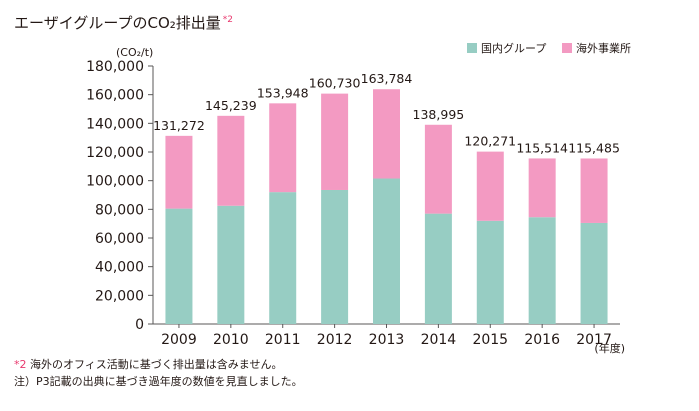  What do you see at coordinates (231, 160) in the screenshot?
I see `bar-overseas-2010` at bounding box center [231, 160].